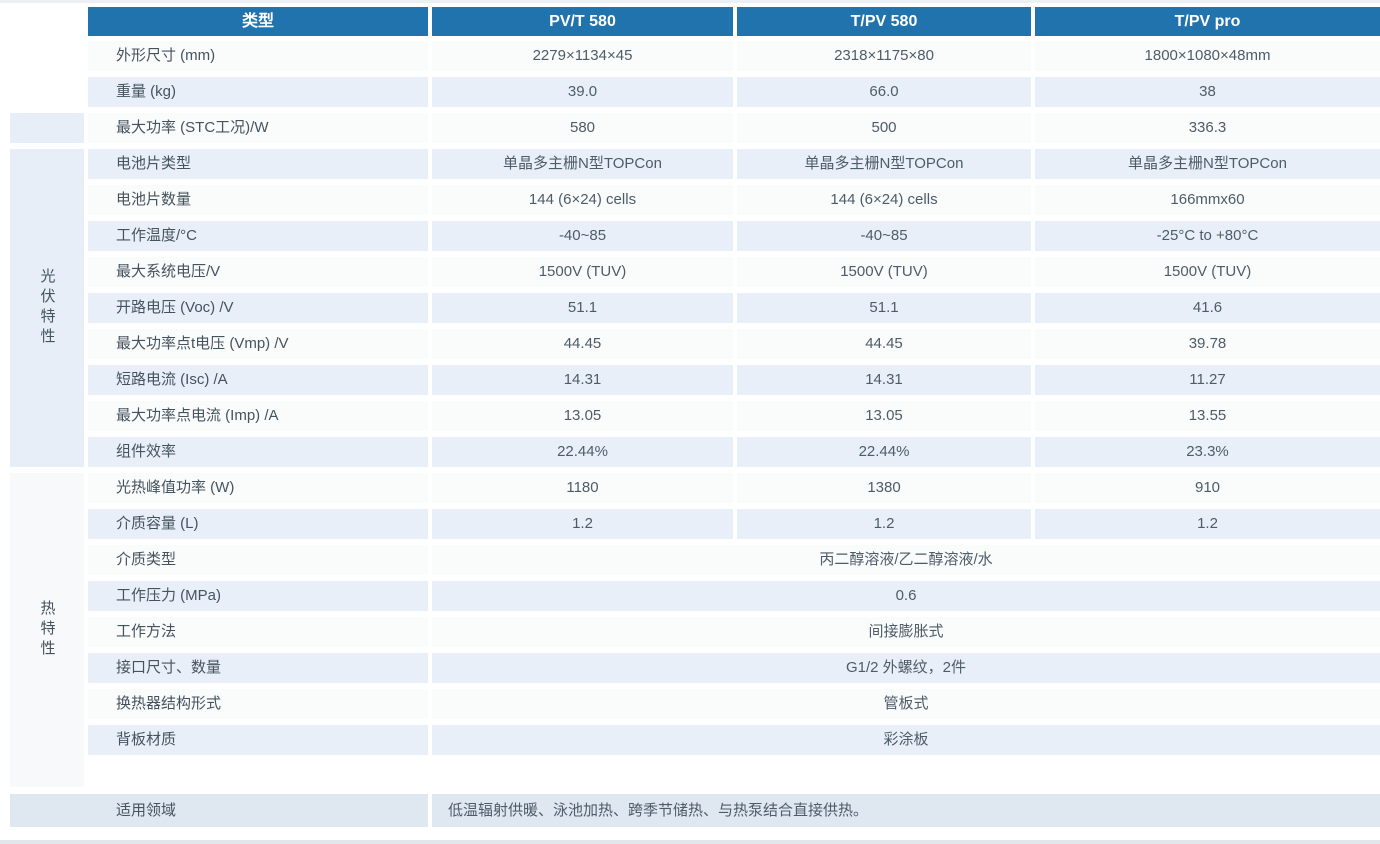 Image resolution: width=1380 pixels, height=844 pixels. What do you see at coordinates (582, 92) in the screenshot?
I see `cell-pvt580: 39.0` at bounding box center [582, 92].